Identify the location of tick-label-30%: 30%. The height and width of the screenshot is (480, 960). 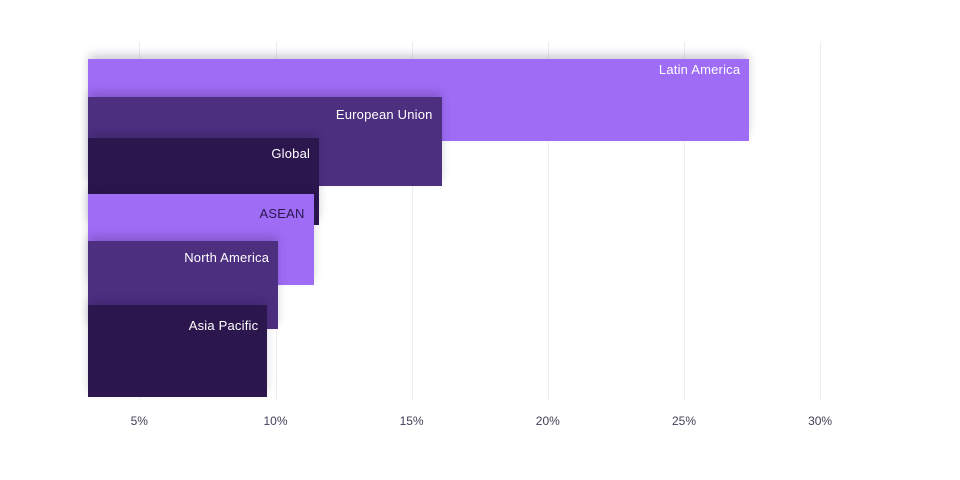
(820, 421).